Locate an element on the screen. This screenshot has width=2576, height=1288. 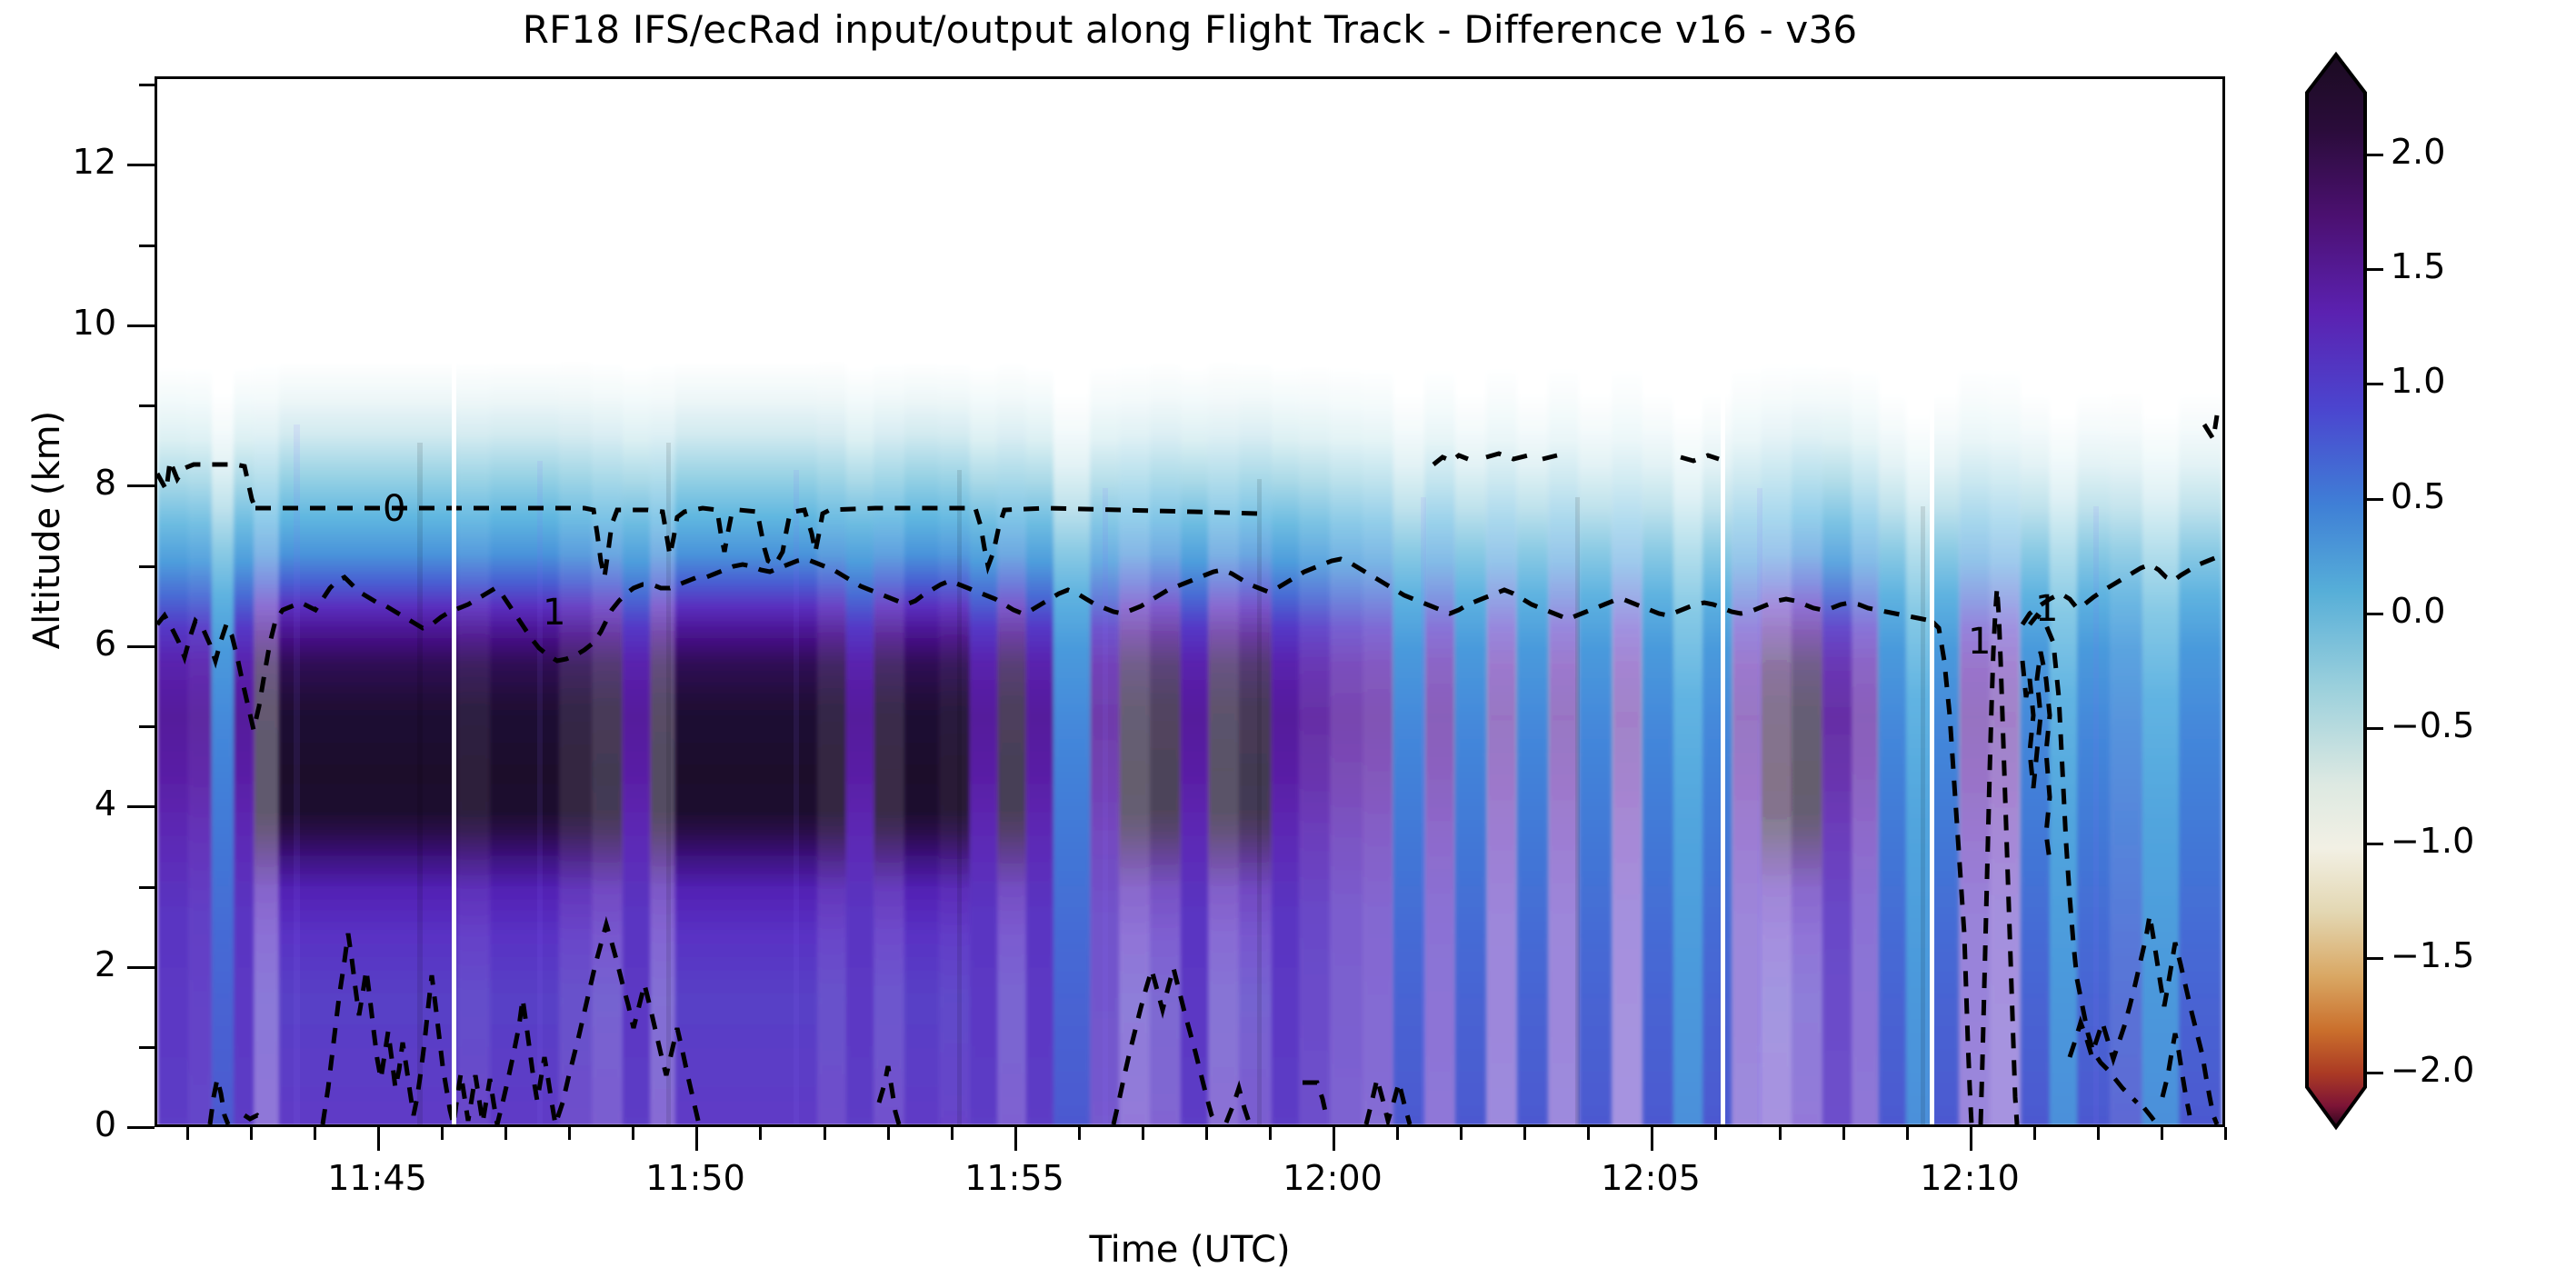
colorbar-gradient is located at coordinates (2336, 591).